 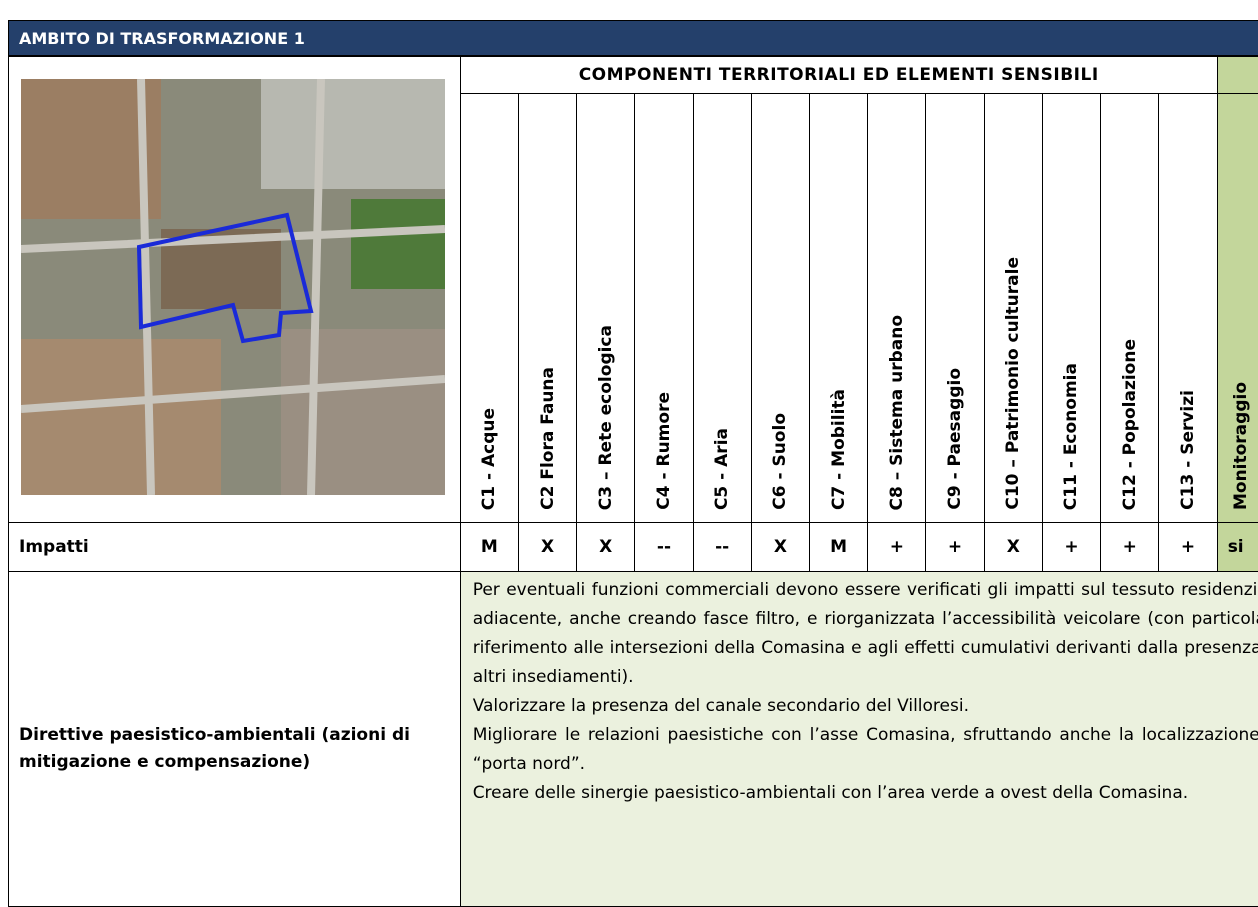 What do you see at coordinates (1241, 445) in the screenshot?
I see `column-header: Monitoraggio` at bounding box center [1241, 445].